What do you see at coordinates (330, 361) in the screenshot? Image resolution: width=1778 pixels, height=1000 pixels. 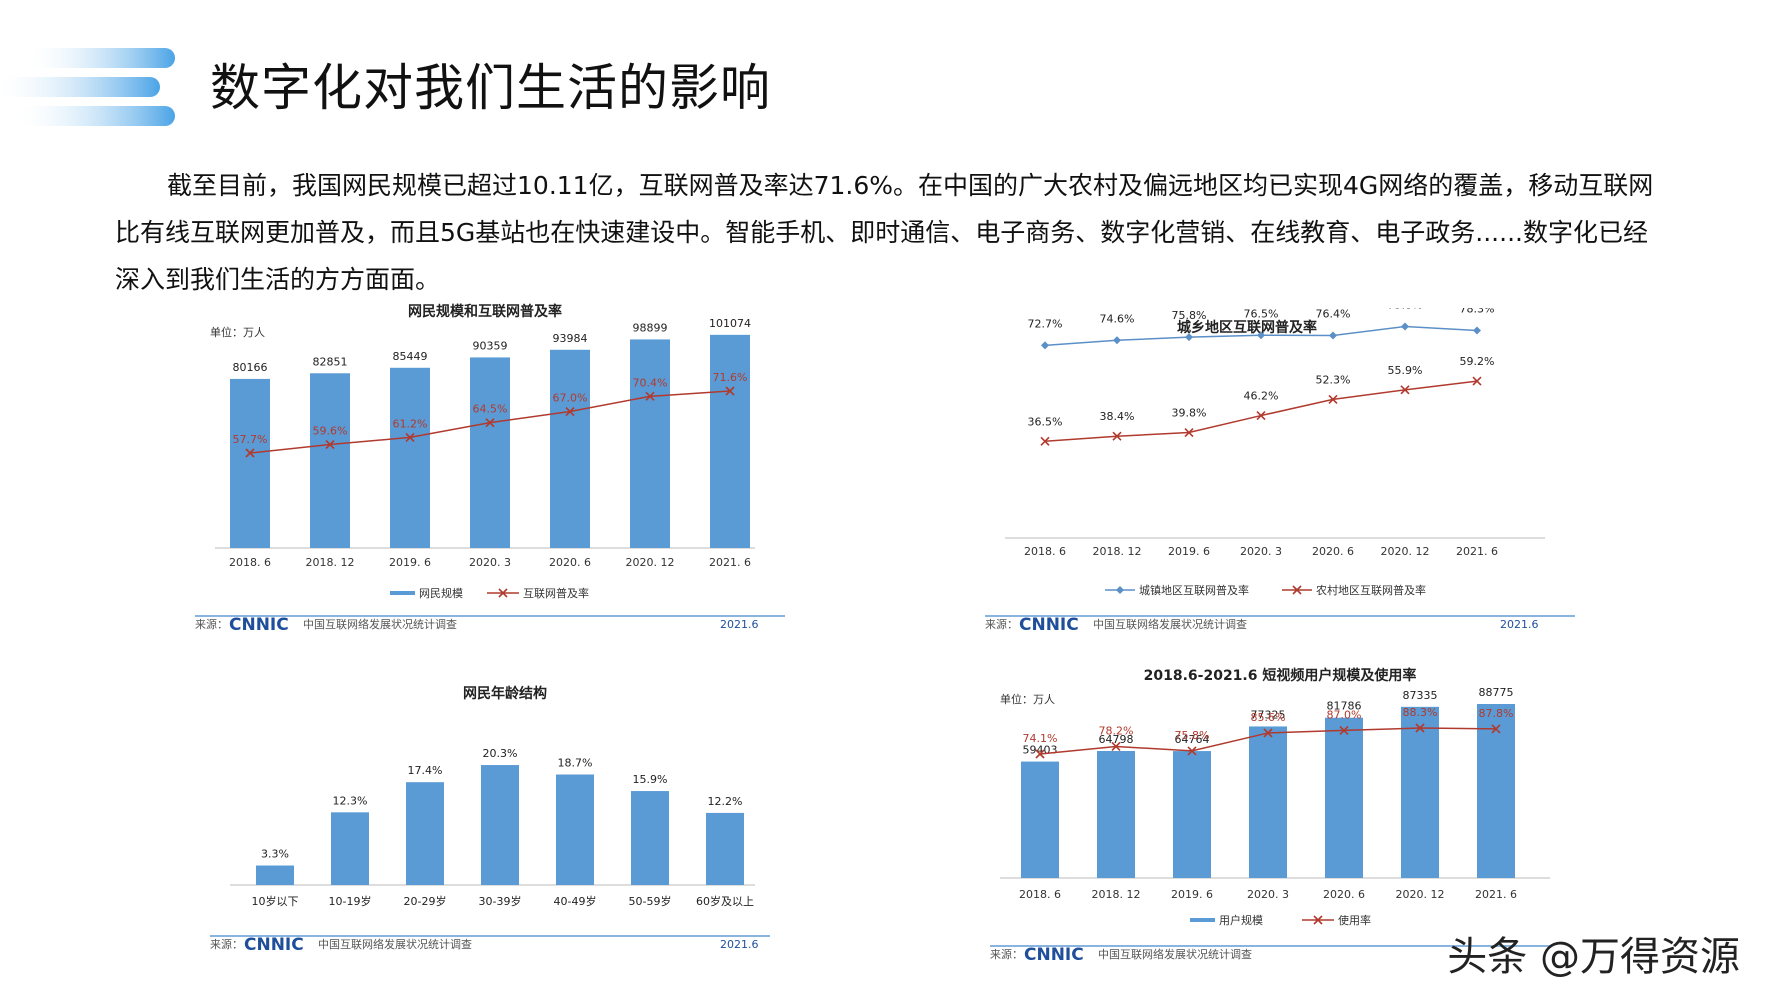 I see `bar-label: 82851` at bounding box center [330, 361].